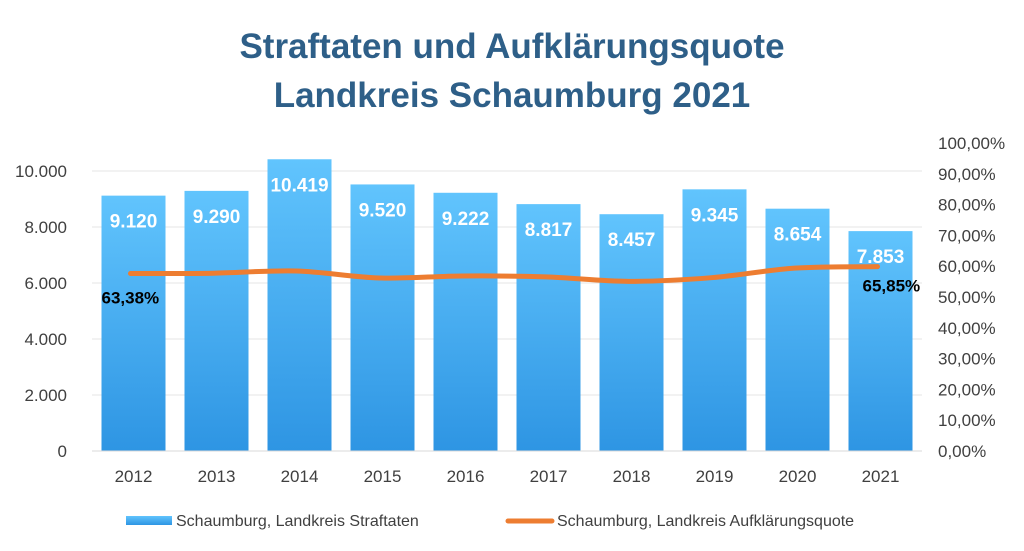 The width and height of the screenshot is (1024, 551). What do you see at coordinates (549, 230) in the screenshot?
I see `bar-value-label: 8.817` at bounding box center [549, 230].